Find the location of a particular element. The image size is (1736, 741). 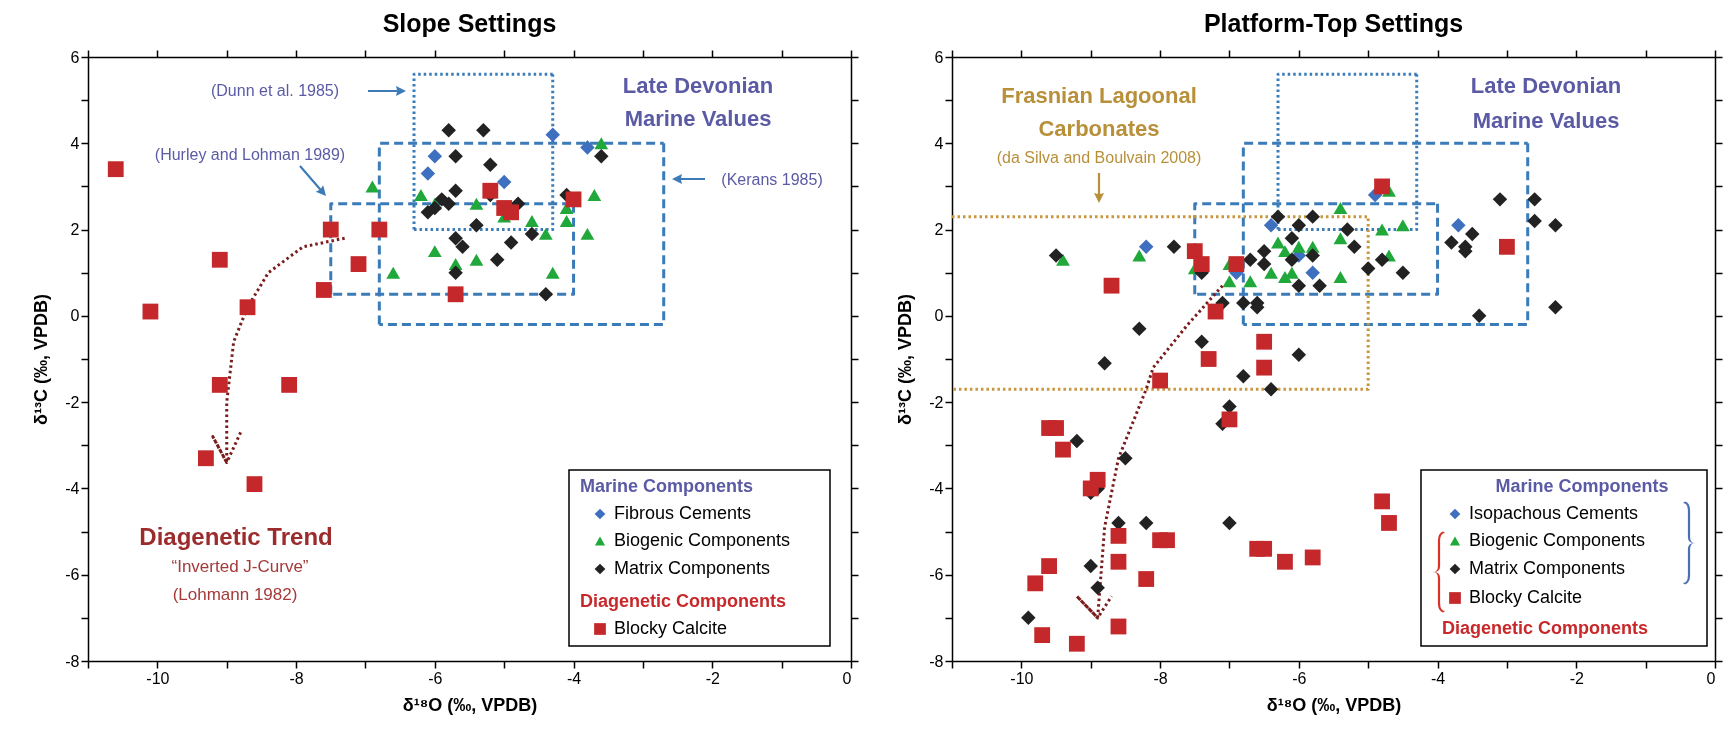

annotation: (Lohmann 1982) is located at coordinates (235, 594).